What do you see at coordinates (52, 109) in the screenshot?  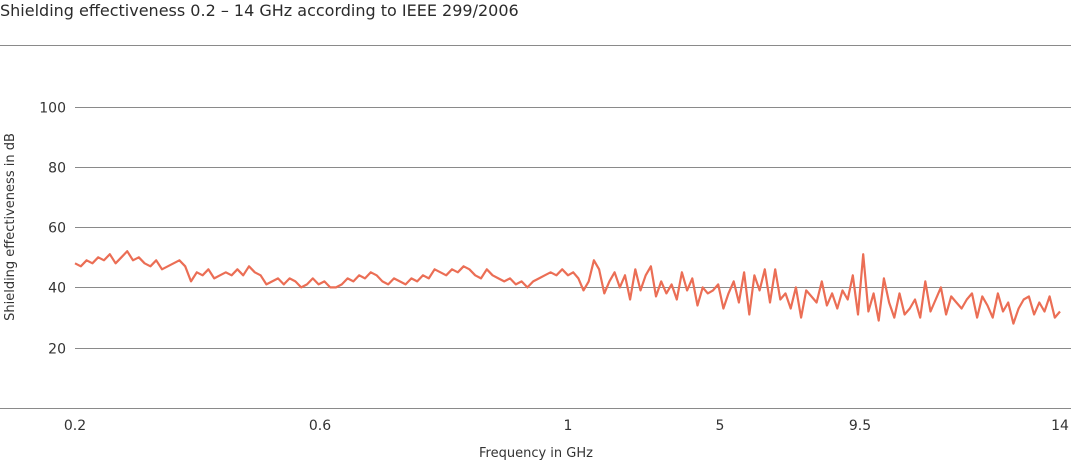 I see `y-tick-label: 100` at bounding box center [52, 109].